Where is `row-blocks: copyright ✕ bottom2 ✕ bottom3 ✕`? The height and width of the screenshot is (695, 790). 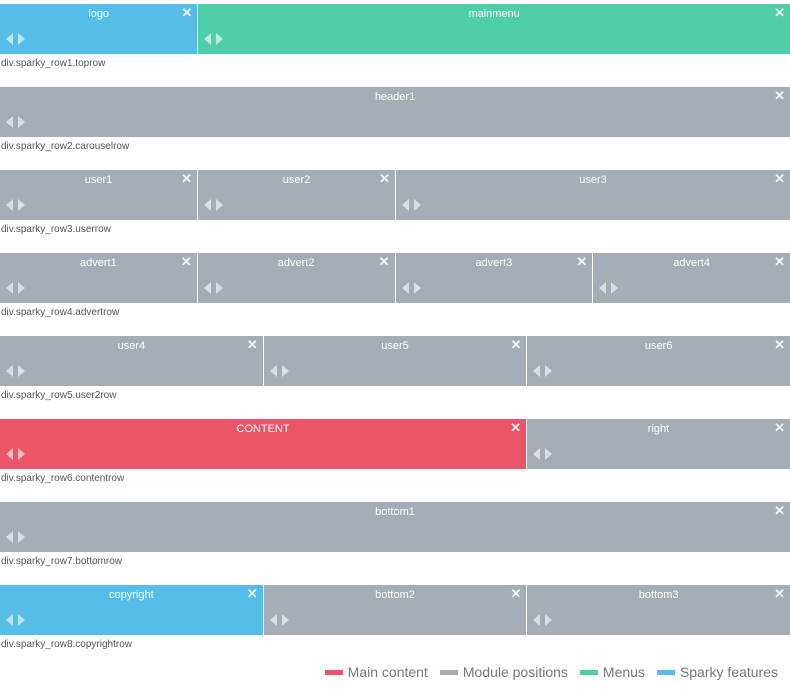 row-blocks: copyright ✕ bottom2 ✕ bottom3 ✕ is located at coordinates (395, 610).